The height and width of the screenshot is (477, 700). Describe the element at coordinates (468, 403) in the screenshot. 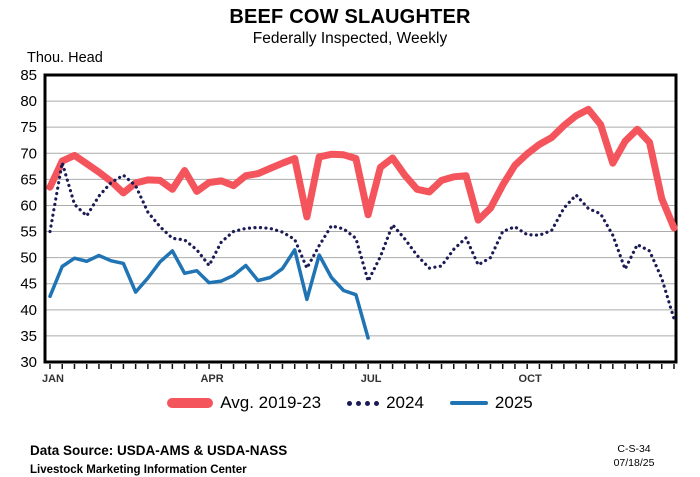

I see `solid-line-swatch-icon` at that location.